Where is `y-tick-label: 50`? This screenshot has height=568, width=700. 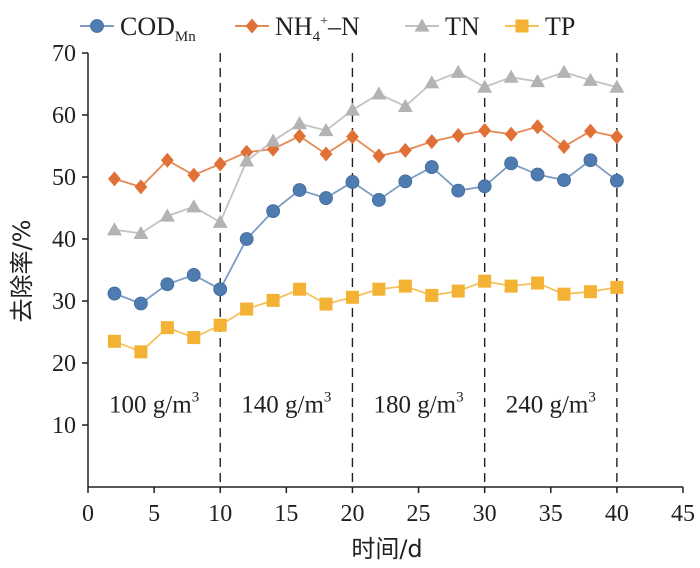
y-tick-label: 50 is located at coordinates (64, 178).